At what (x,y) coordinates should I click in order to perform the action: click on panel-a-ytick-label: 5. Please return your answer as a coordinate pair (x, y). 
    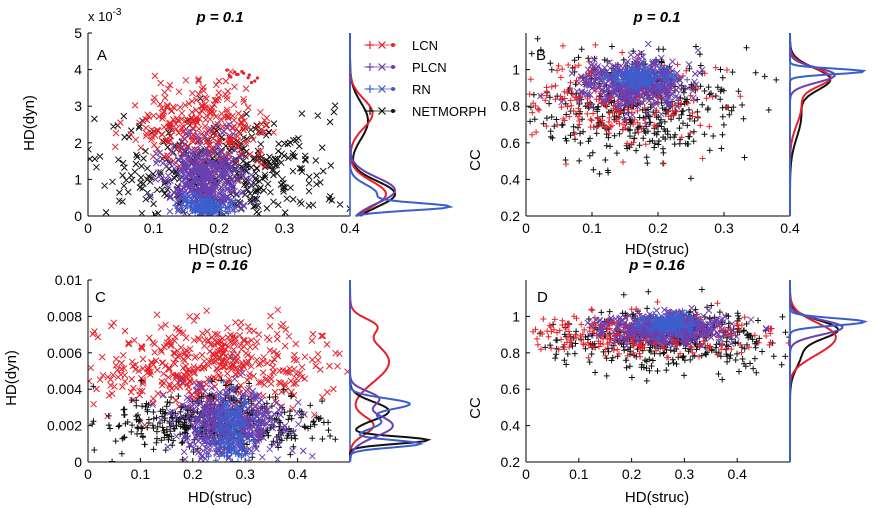
    Looking at the image, I should click on (78, 33).